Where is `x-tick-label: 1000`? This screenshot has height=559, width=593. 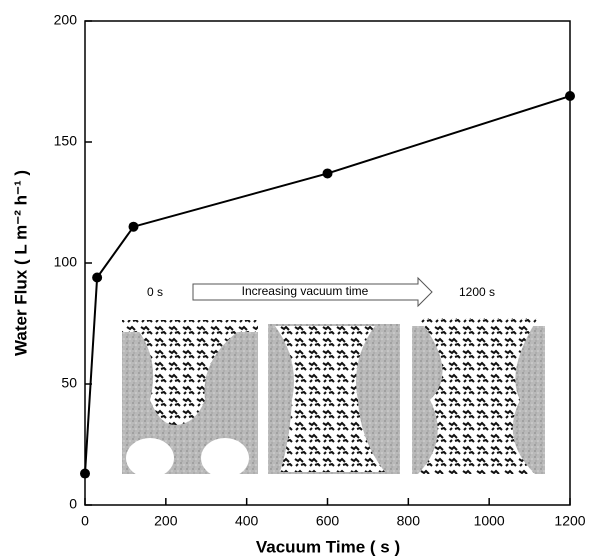 x-tick-label: 1000 is located at coordinates (489, 521).